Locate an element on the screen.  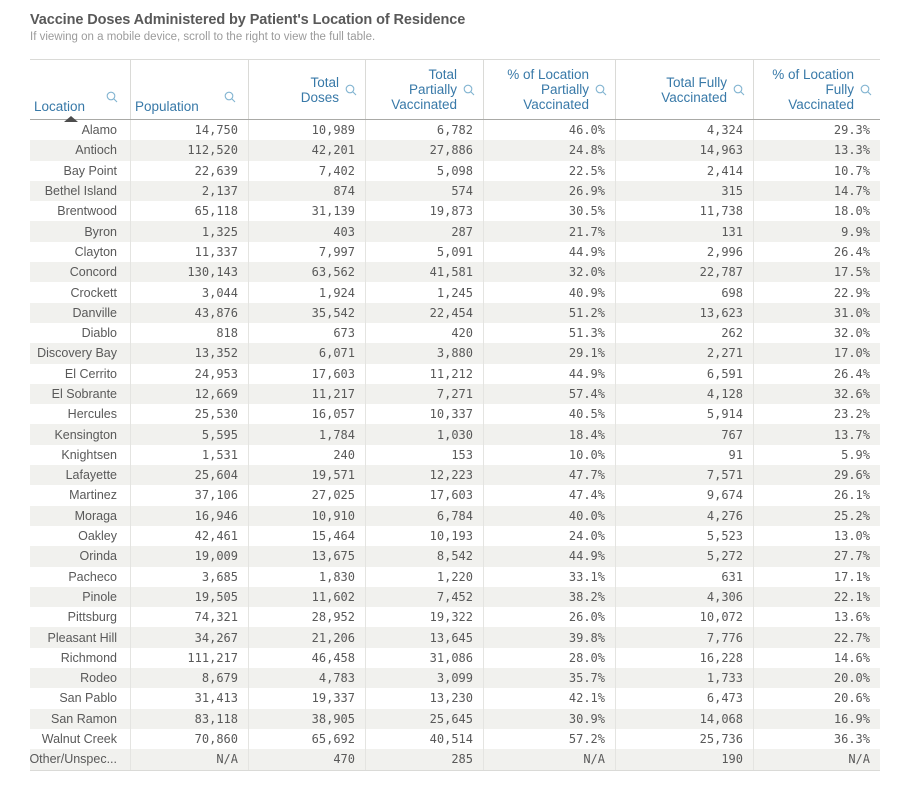
location-cell: Rodeo is located at coordinates (98, 678).